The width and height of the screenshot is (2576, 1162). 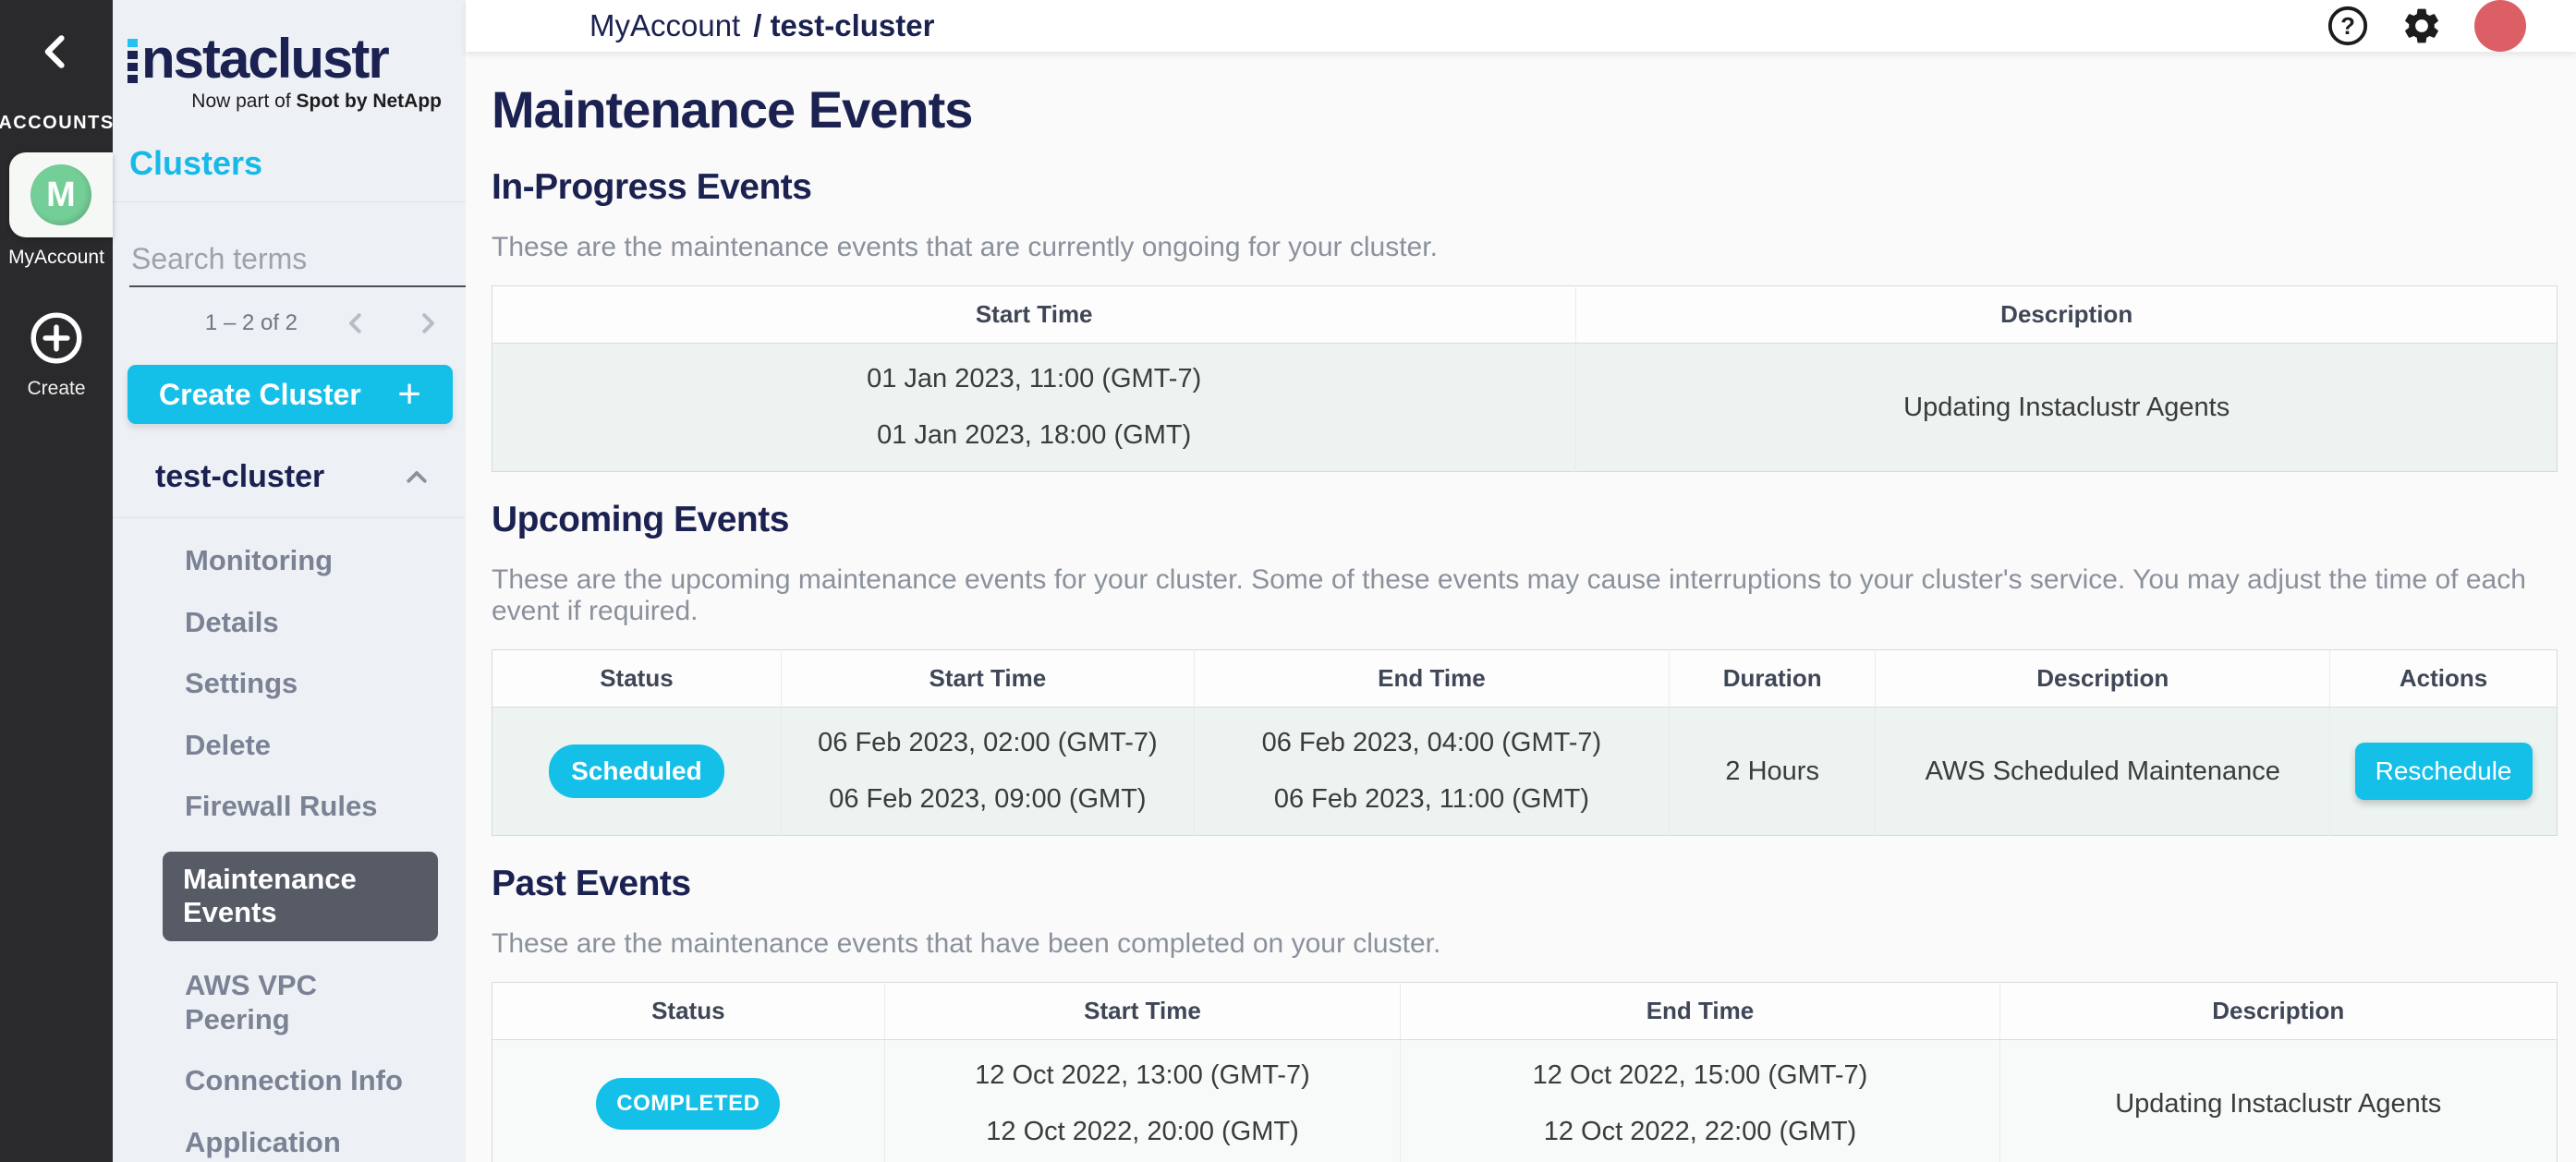 What do you see at coordinates (417, 476) in the screenshot?
I see `chevron-up-icon` at bounding box center [417, 476].